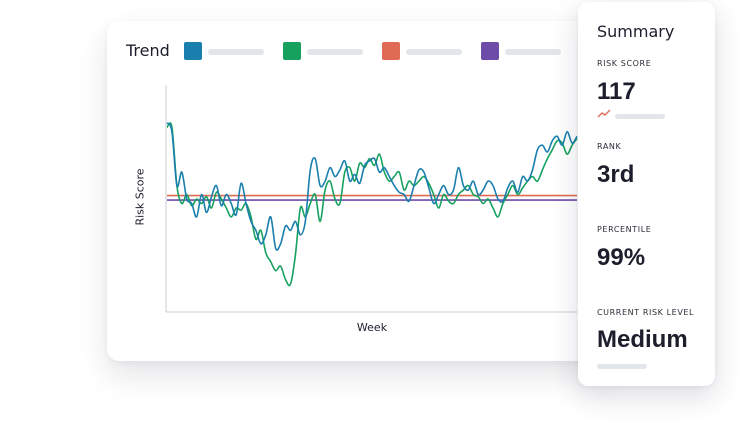 This screenshot has width=745, height=431. What do you see at coordinates (140, 197) in the screenshot?
I see `y-axis-label: Risk Score` at bounding box center [140, 197].